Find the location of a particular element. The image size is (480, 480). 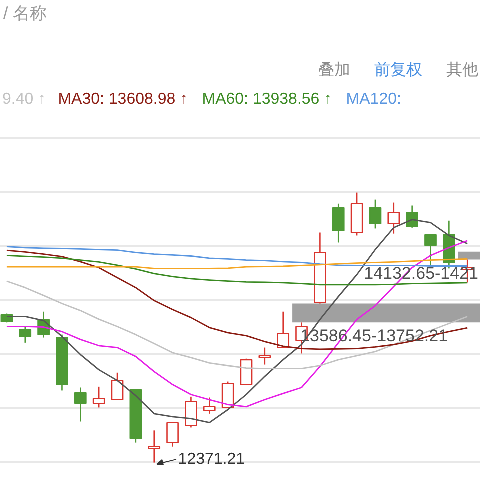

text: MA60: 13938.56 ↑ is located at coordinates (267, 99).